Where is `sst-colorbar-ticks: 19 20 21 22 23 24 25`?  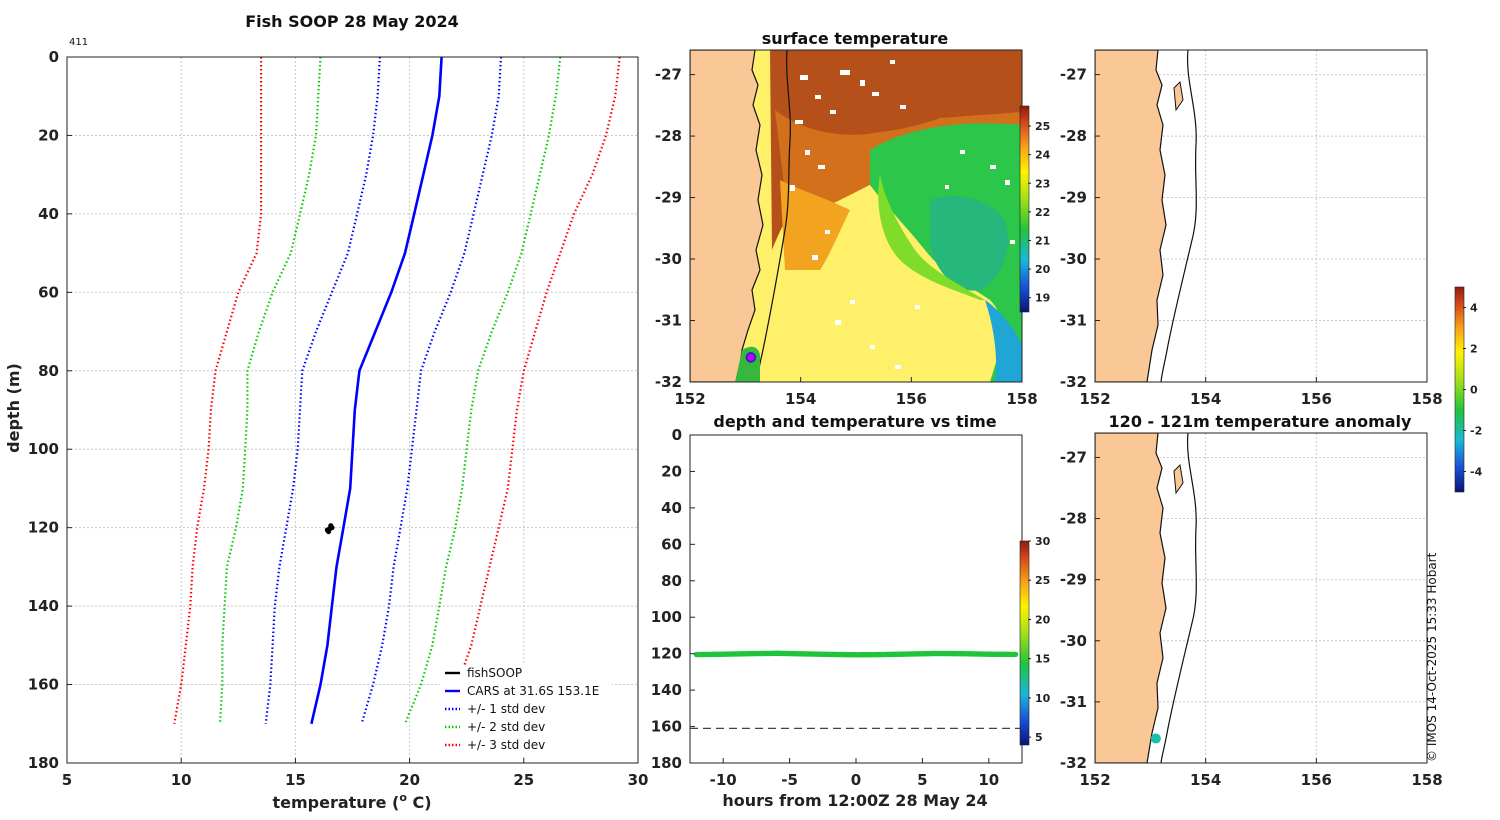 sst-colorbar-ticks: 19 20 21 22 23 24 25 is located at coordinates (1039, 212).